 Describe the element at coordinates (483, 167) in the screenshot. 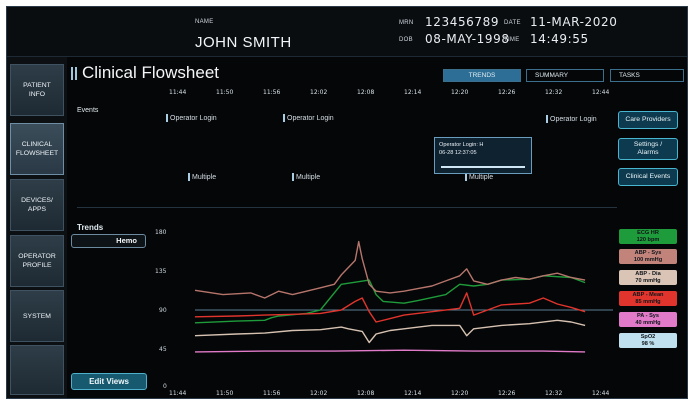

I see `tooltip-progress` at that location.